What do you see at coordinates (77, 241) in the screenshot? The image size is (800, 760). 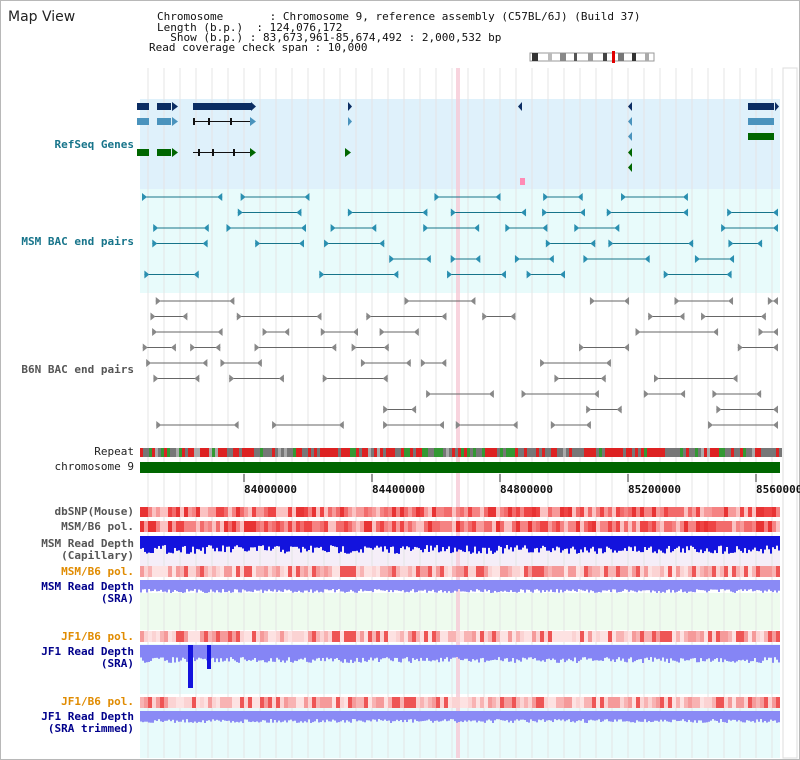 I see `track-label-msm-bac: MSM BAC end pairs` at bounding box center [77, 241].